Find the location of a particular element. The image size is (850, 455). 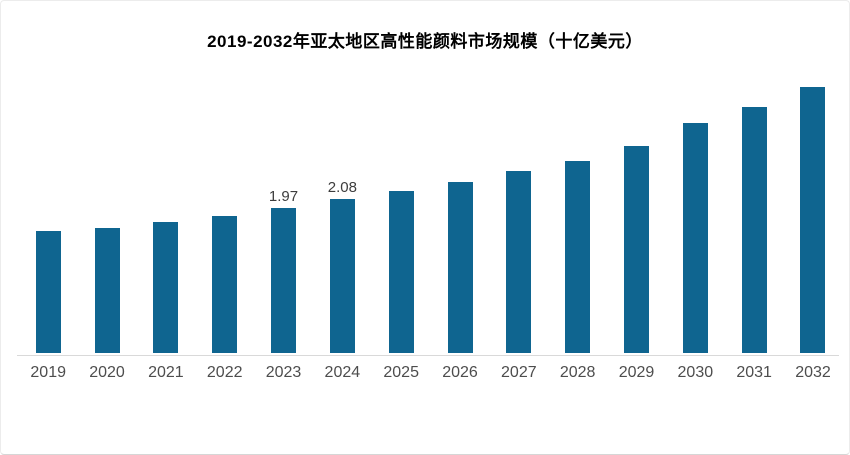

x-tick-2028: 2028 is located at coordinates (577, 372).